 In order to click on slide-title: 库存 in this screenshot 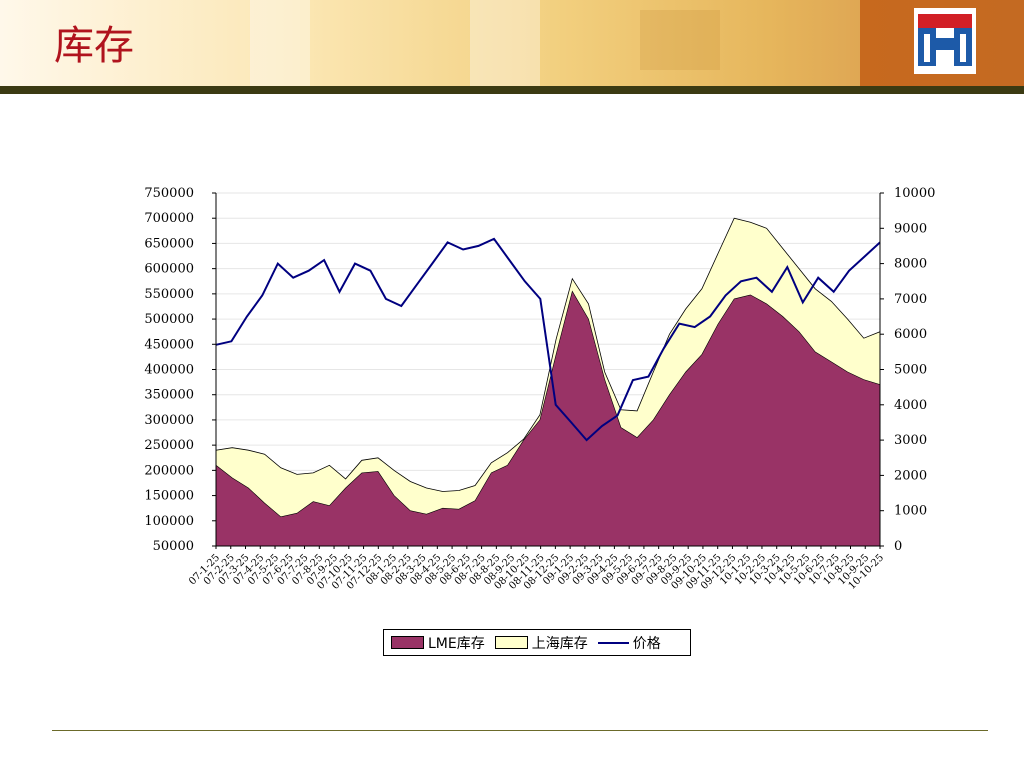, I will do `click(94, 46)`.